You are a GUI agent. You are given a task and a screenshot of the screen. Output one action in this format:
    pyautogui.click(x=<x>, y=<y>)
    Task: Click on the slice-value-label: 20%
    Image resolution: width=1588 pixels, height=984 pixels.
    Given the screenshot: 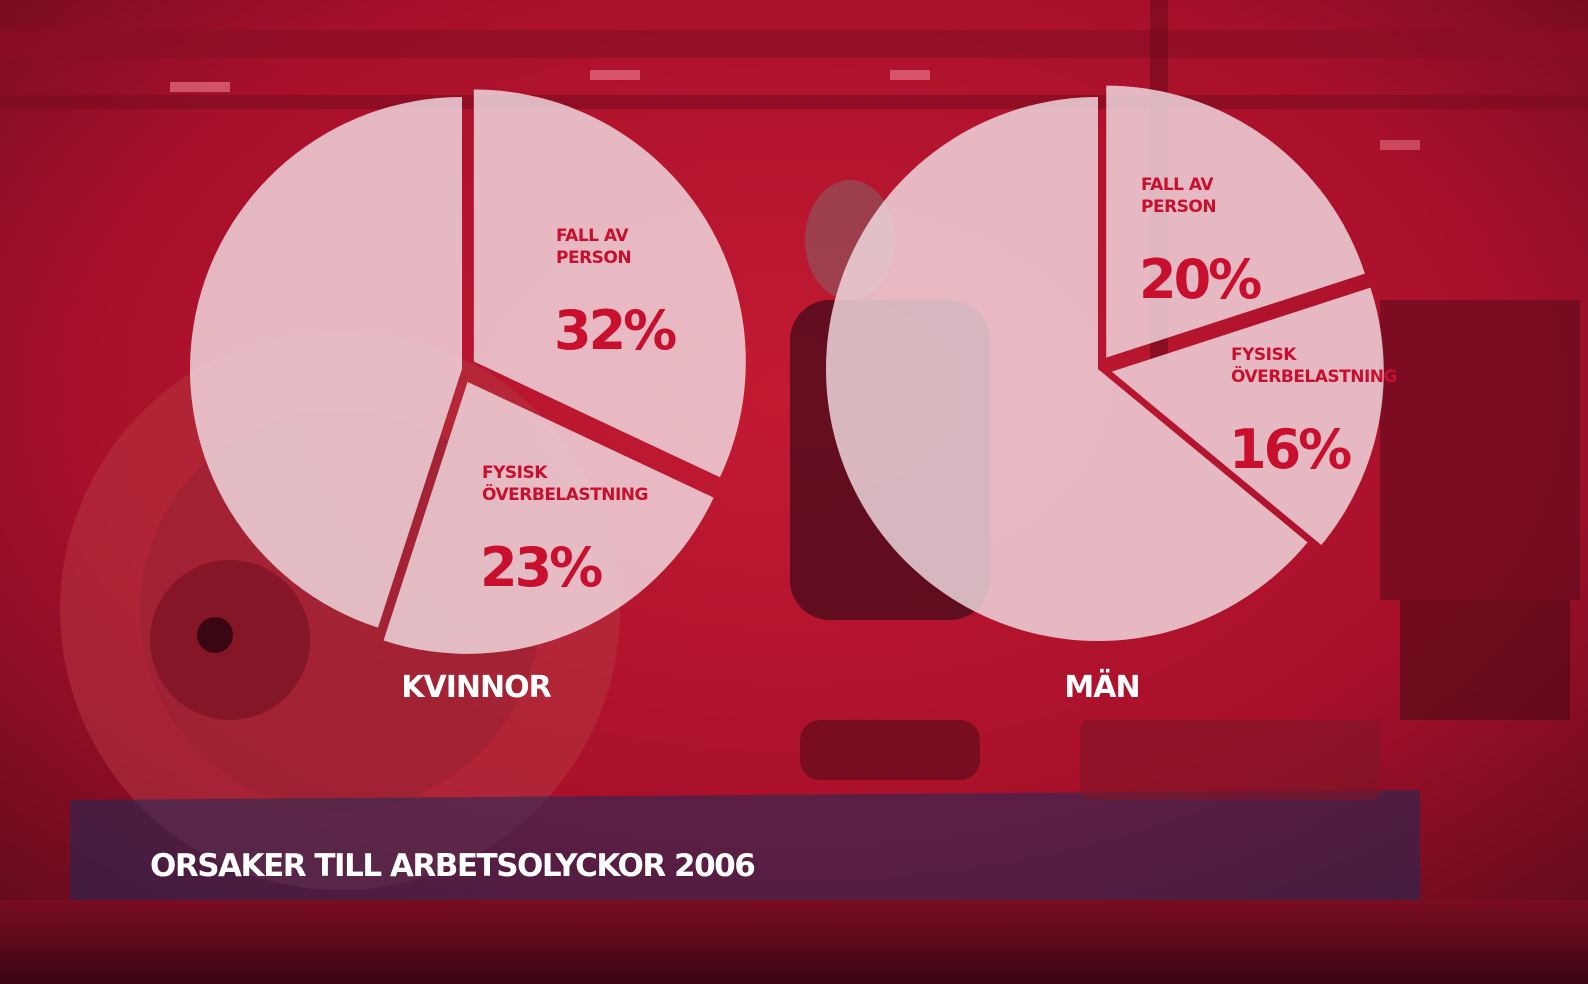 What is the action you would take?
    pyautogui.click(x=1200, y=279)
    